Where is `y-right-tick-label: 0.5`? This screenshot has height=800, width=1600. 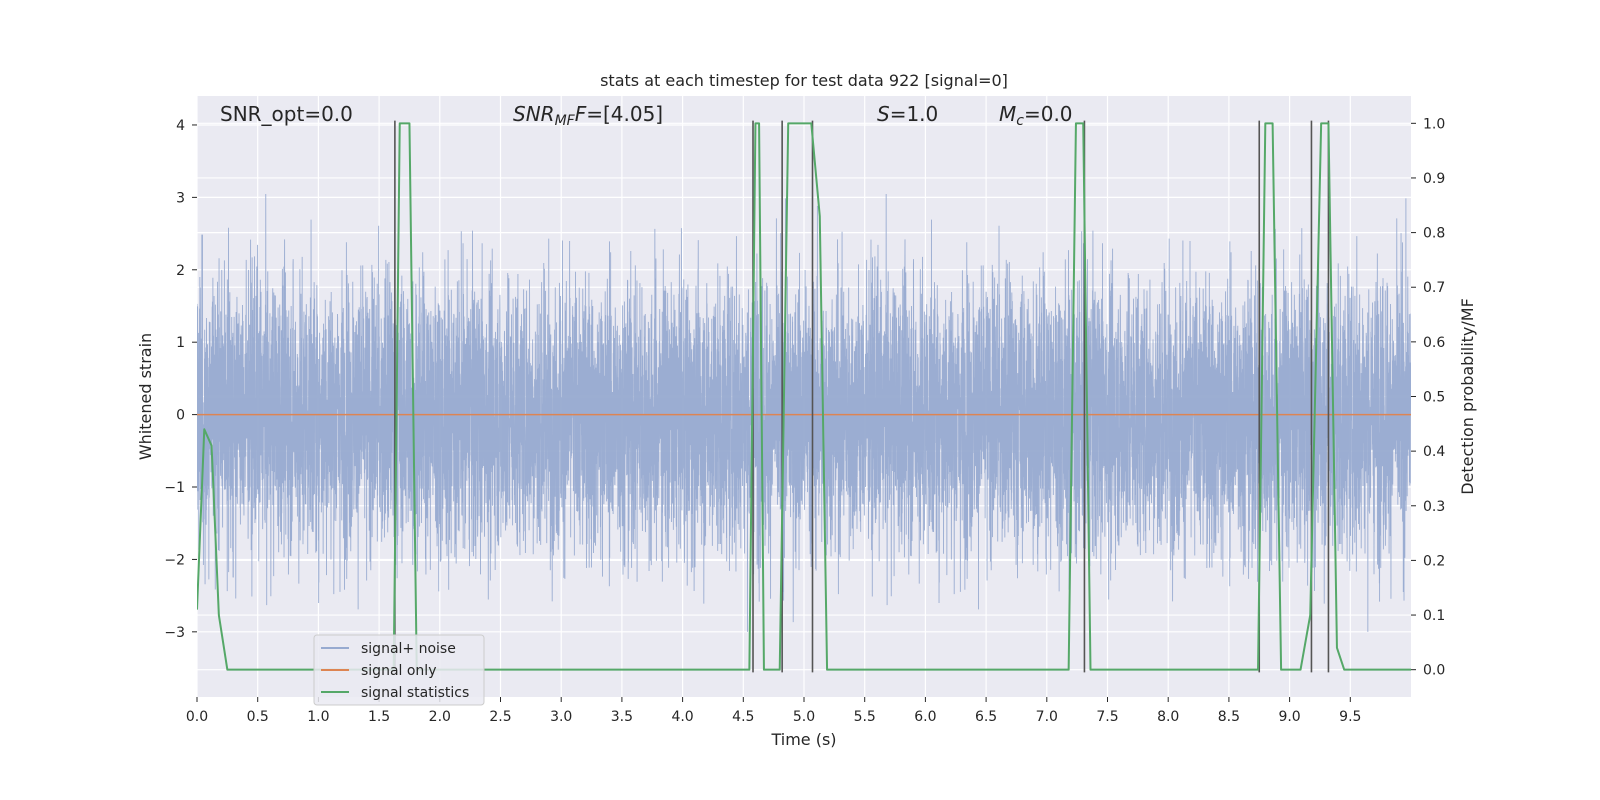
y-right-tick-label: 0.5 is located at coordinates (1434, 398).